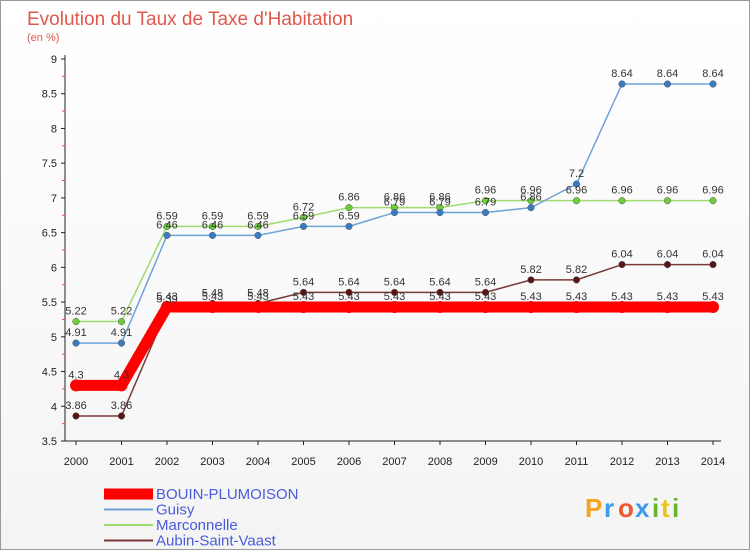 Image resolution: width=750 pixels, height=550 pixels. Describe the element at coordinates (121, 462) in the screenshot. I see `x-tick-label: 2001` at that location.